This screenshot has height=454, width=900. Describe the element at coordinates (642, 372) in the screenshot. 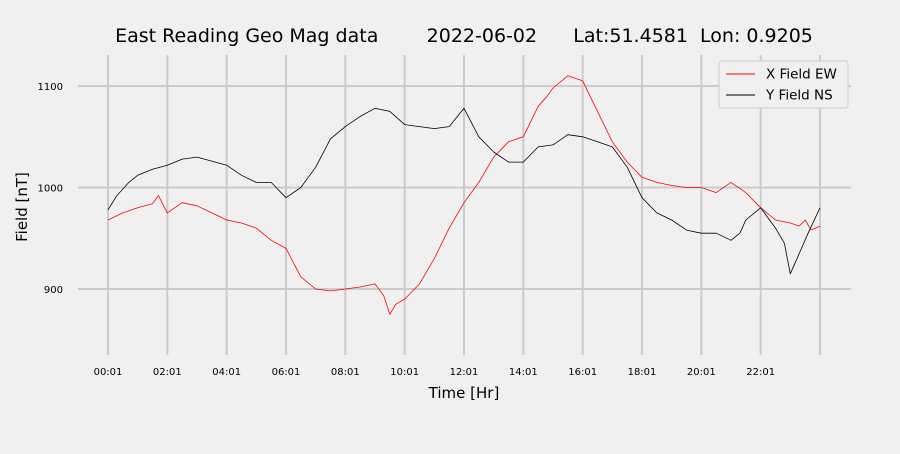

I see `x-tick-label: 18:01` at that location.